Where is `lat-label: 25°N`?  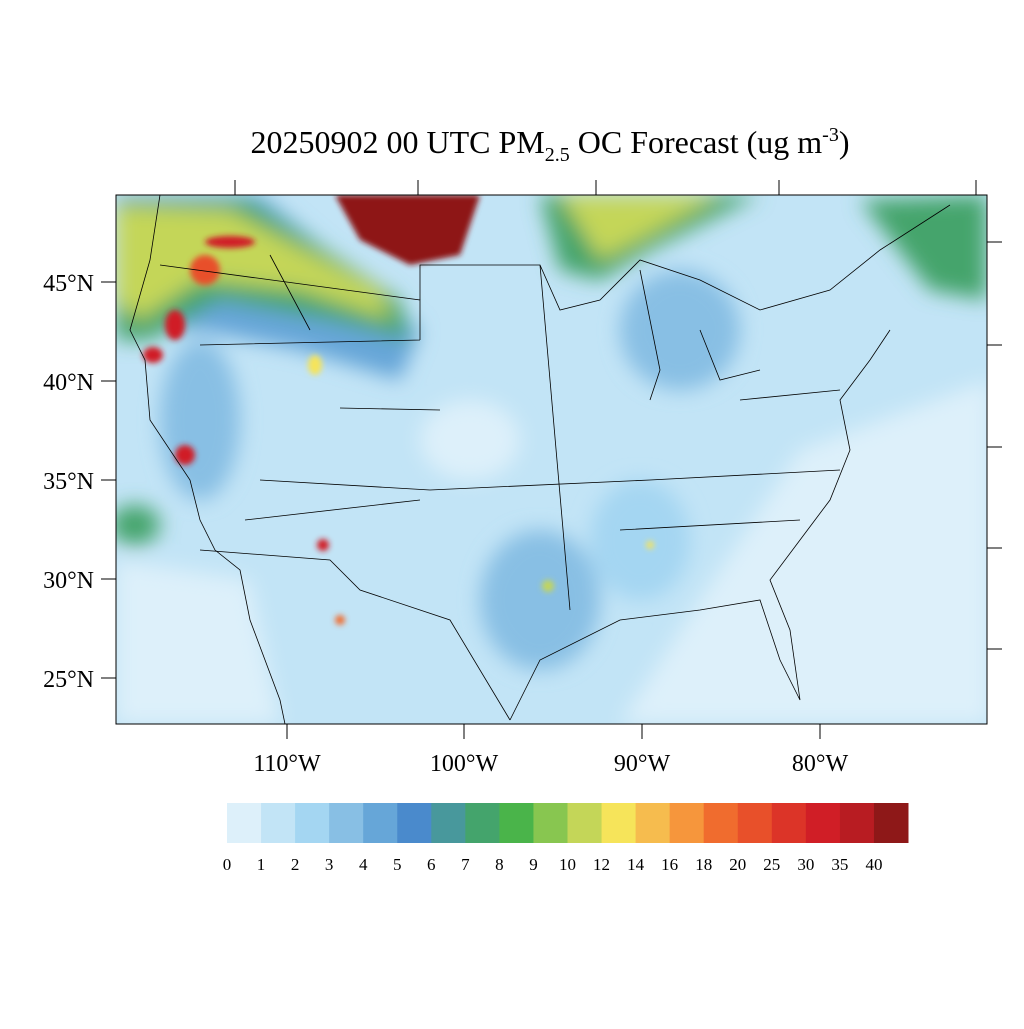 lat-label: 25°N is located at coordinates (68, 680).